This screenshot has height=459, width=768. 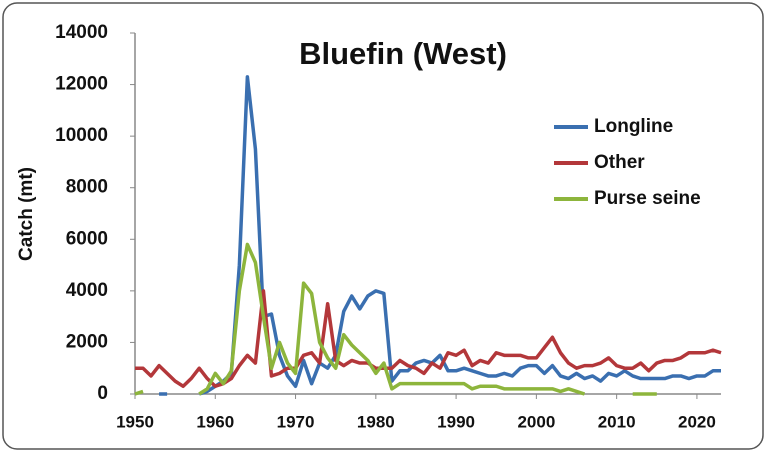 I want to click on y-tick-label: 10000, so click(x=81, y=135).